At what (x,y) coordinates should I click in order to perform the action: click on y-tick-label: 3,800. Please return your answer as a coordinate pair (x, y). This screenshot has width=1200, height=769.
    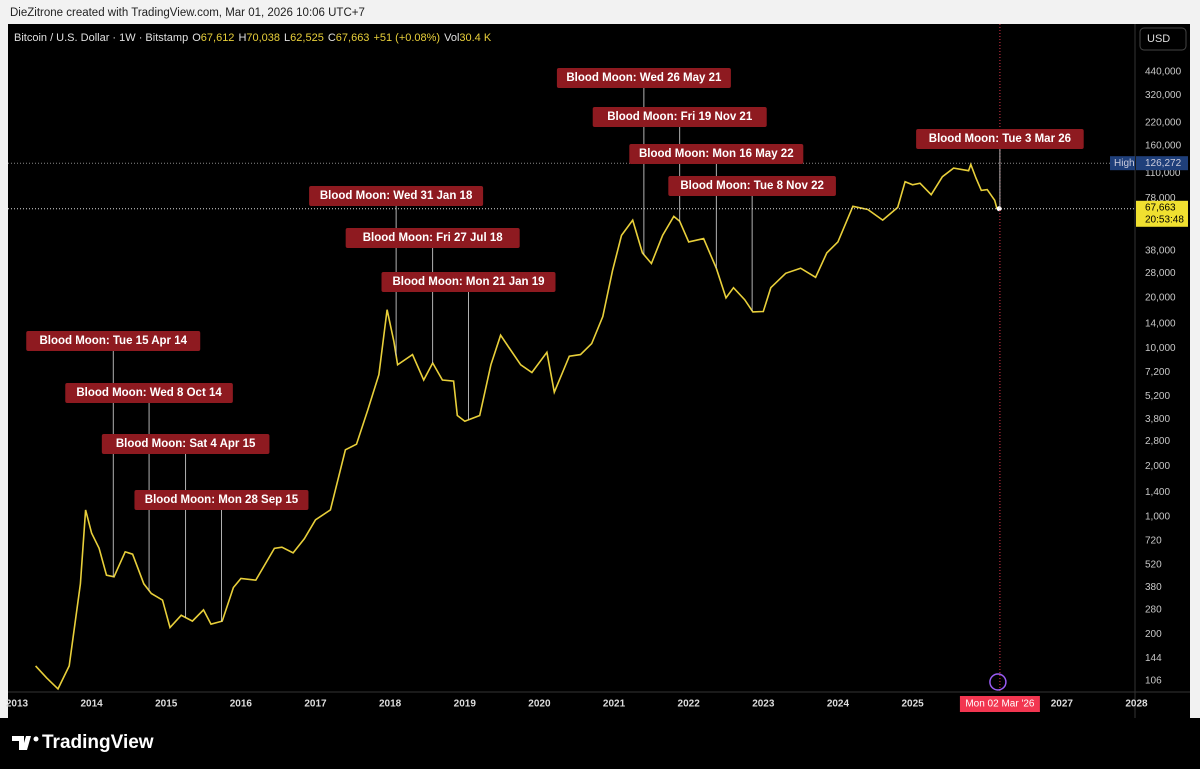
    Looking at the image, I should click on (1157, 419).